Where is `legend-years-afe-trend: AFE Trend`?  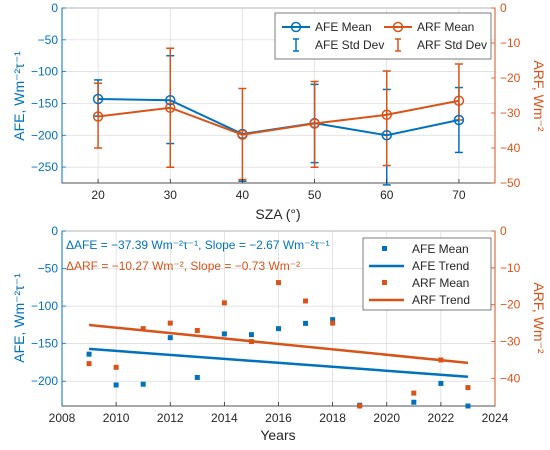 legend-years-afe-trend: AFE Trend is located at coordinates (419, 266).